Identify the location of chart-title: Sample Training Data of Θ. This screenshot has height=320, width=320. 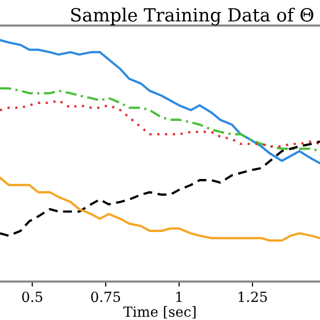
(192, 17).